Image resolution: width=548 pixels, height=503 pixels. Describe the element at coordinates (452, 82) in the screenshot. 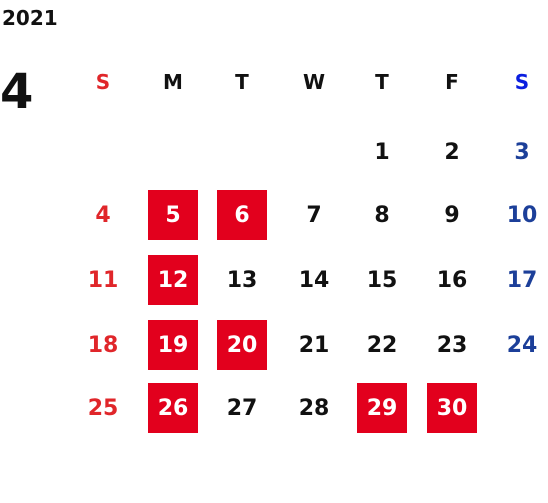

I see `weekday-header: F` at that location.